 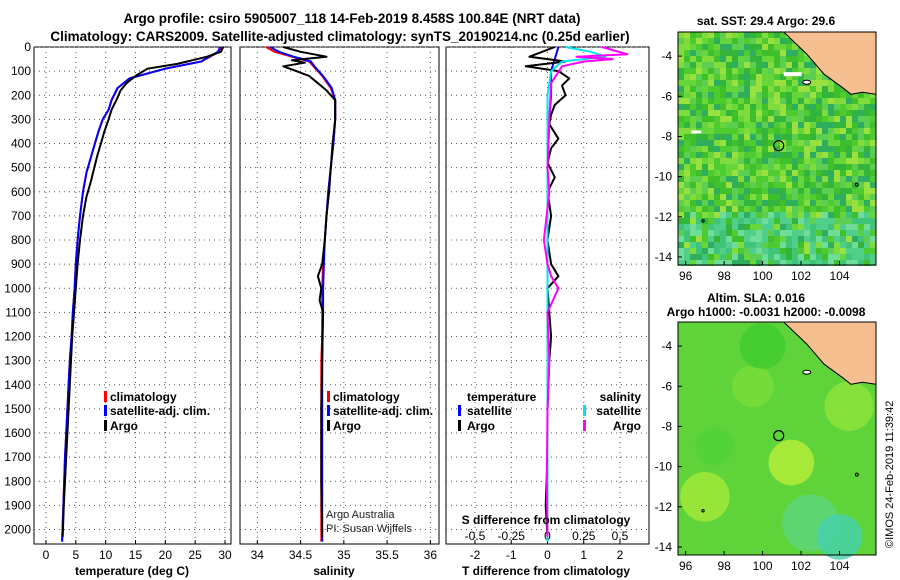 I want to click on temperature-xlabel: temperature (deg C), so click(x=132, y=571).